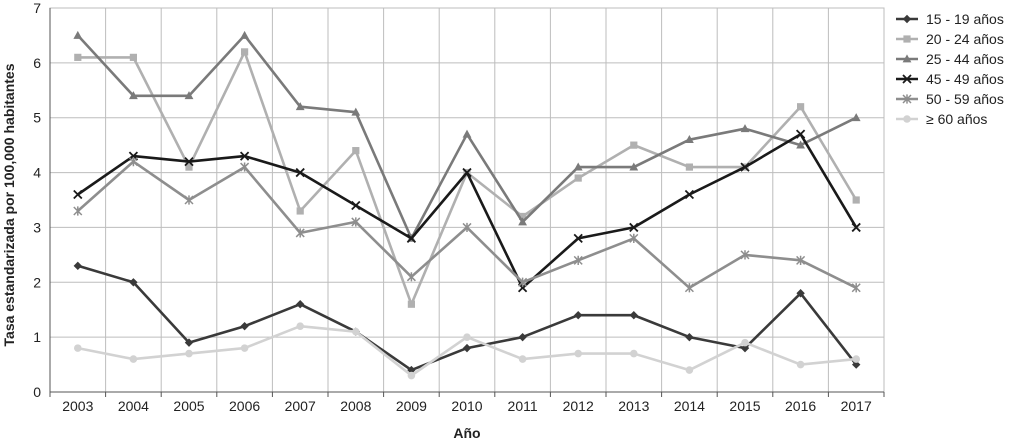  What do you see at coordinates (133, 406) in the screenshot?
I see `x-tick-label: 2004` at bounding box center [133, 406].